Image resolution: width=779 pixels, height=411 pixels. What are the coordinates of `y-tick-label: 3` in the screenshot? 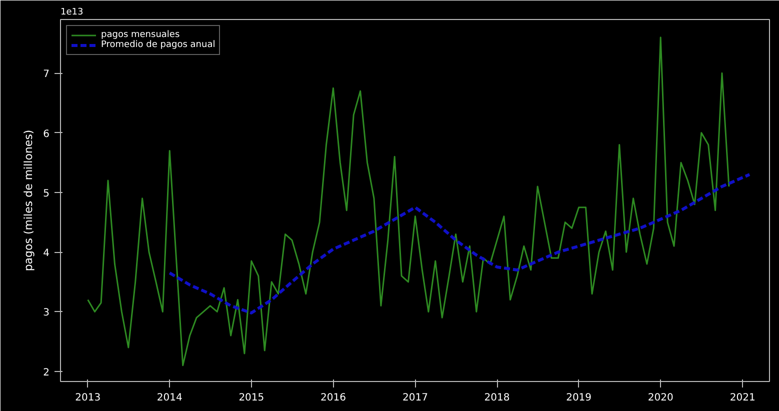 It's located at (46, 313).